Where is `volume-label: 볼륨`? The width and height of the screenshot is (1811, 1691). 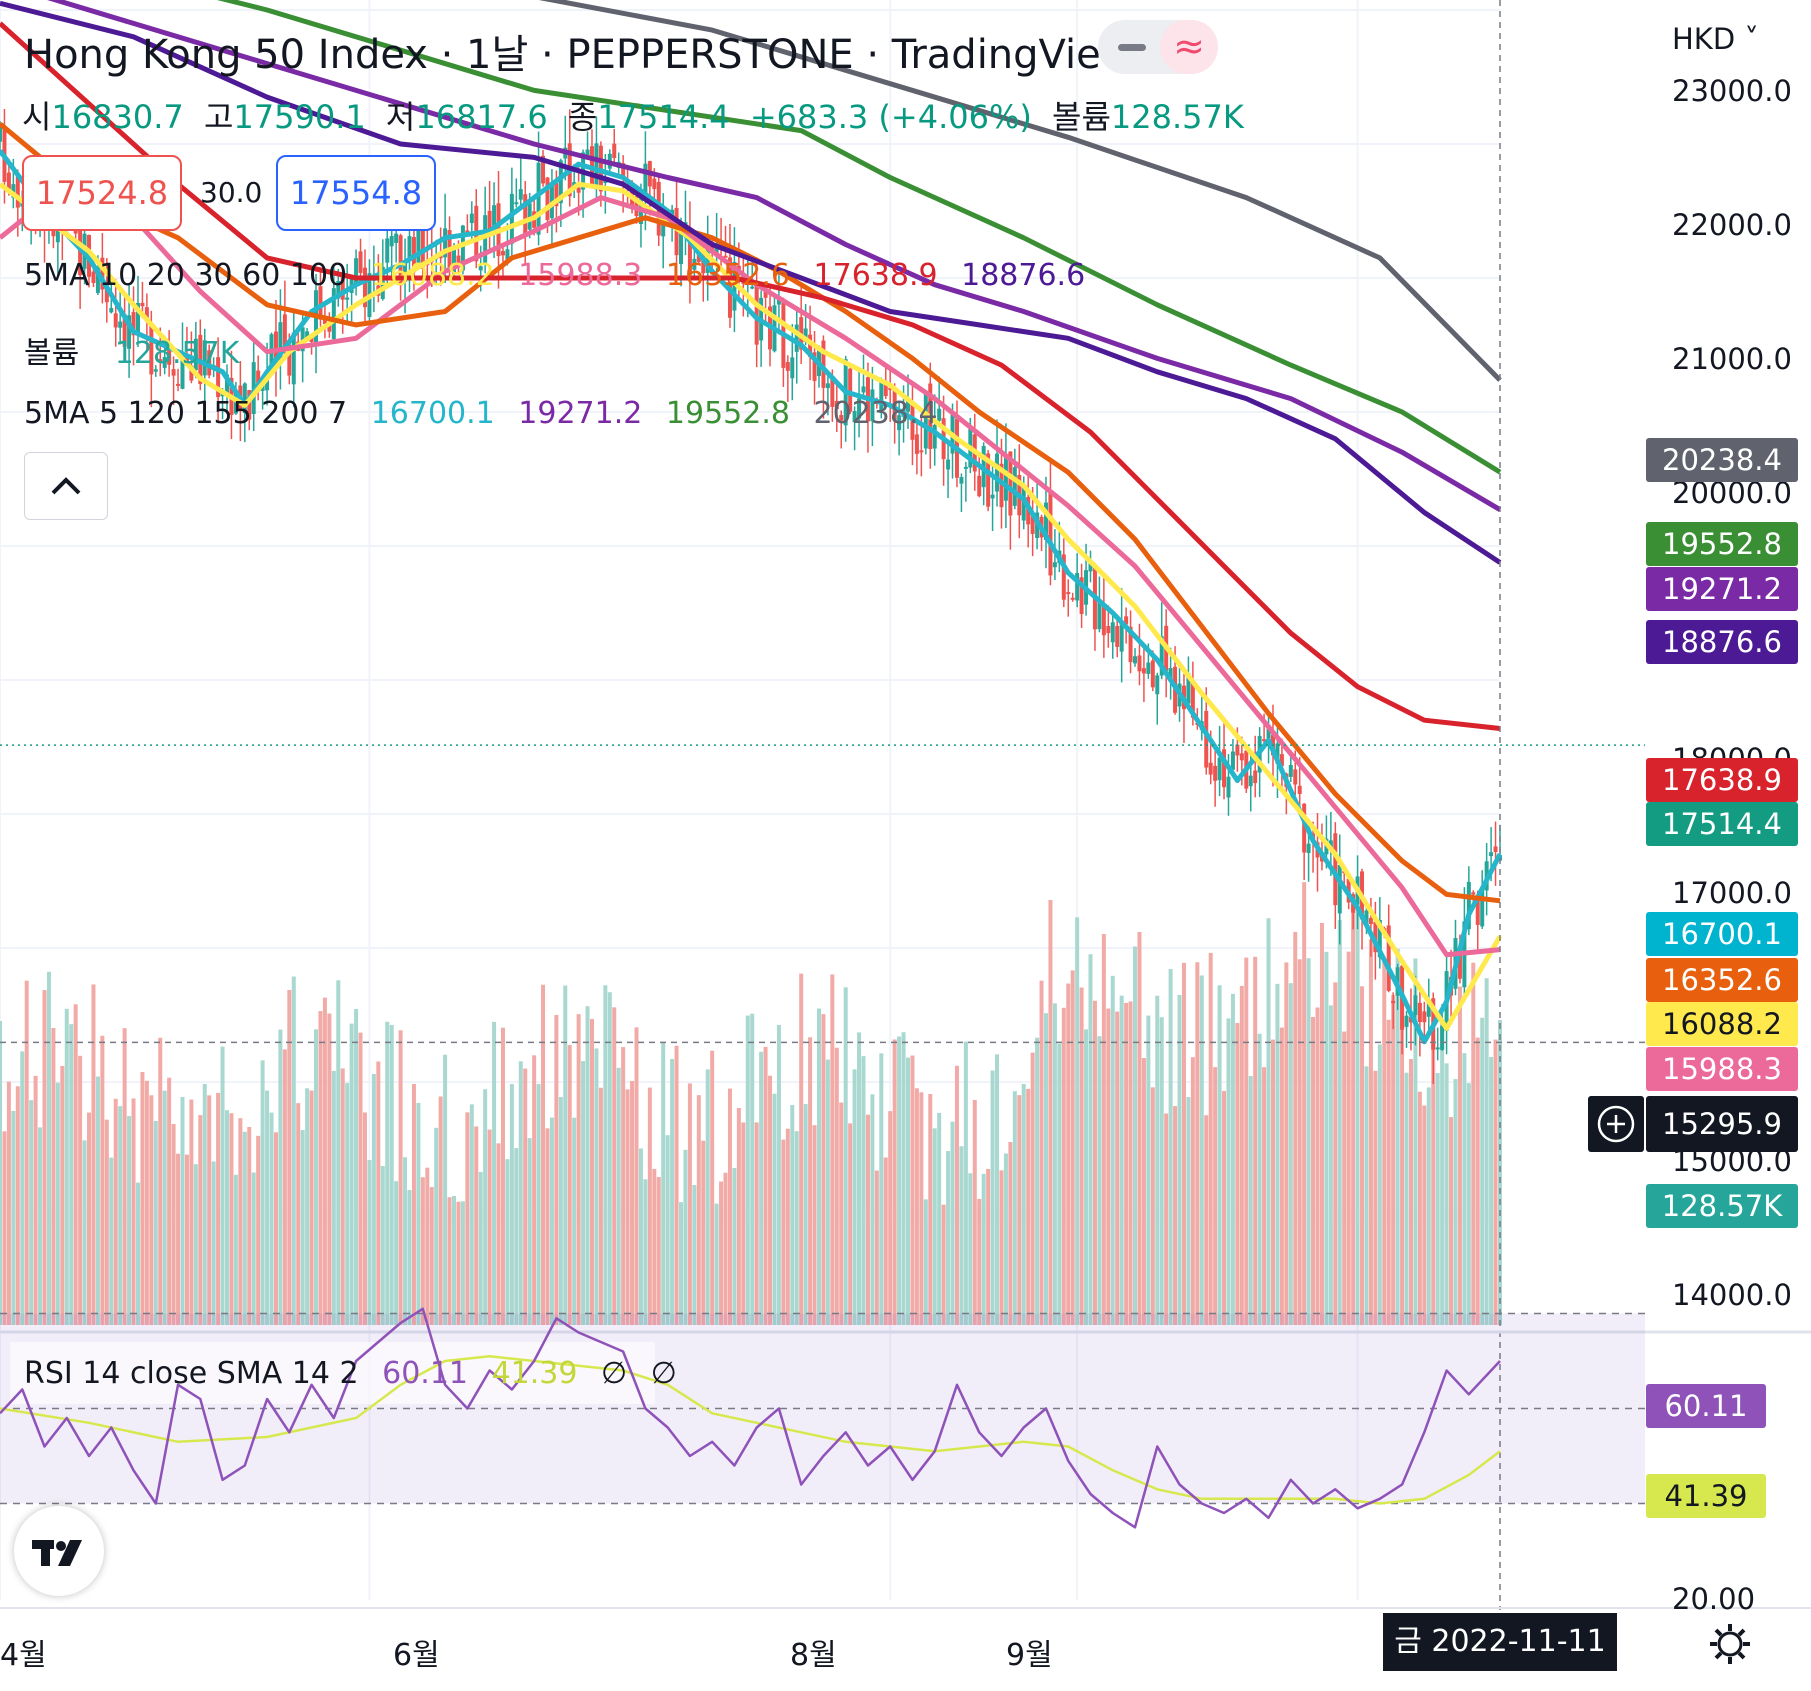
volume-label: 볼륨 is located at coordinates (1081, 117).